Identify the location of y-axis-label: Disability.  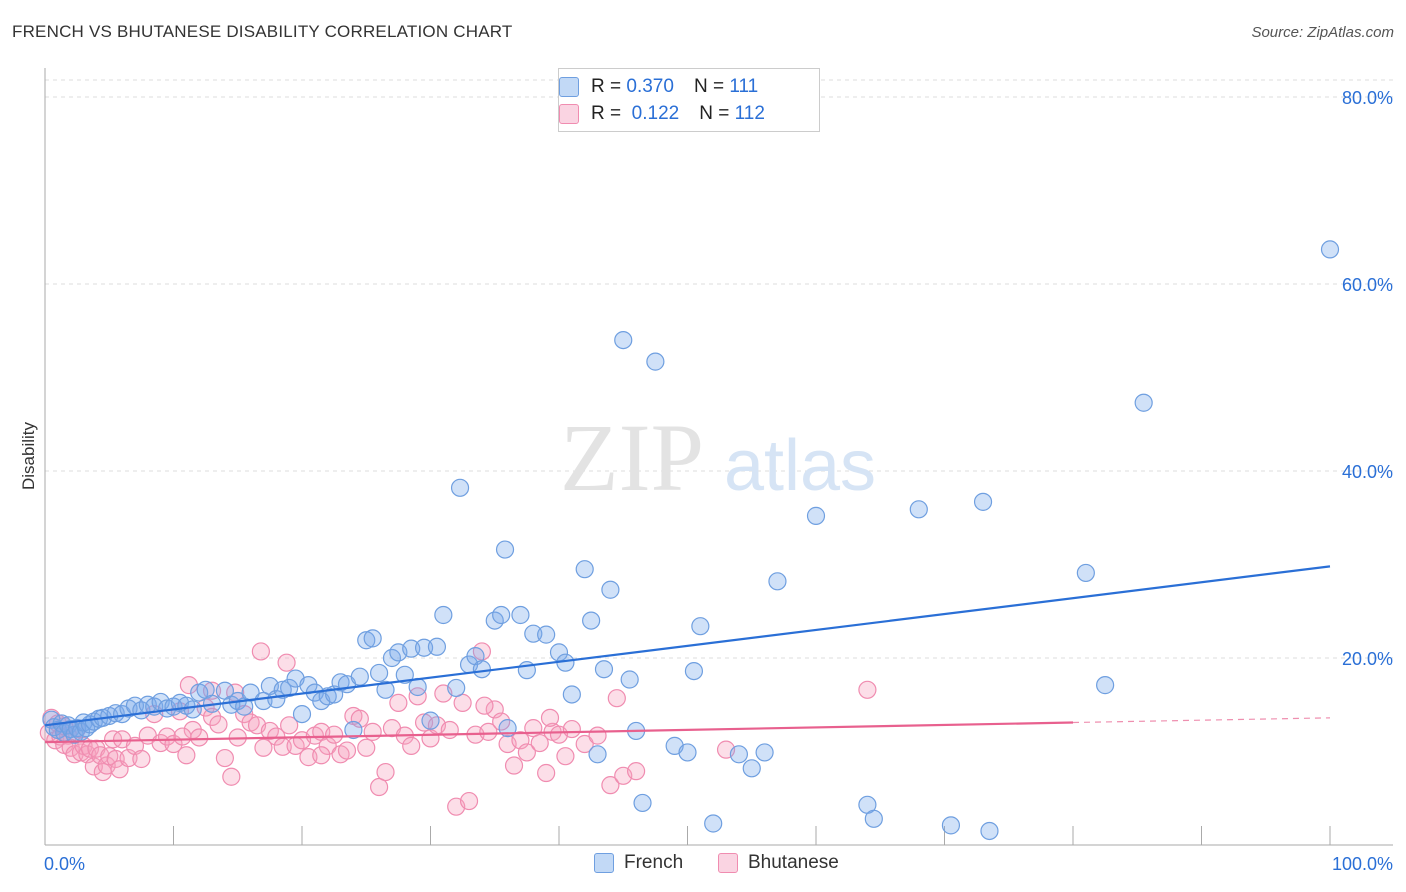
(28, 455).